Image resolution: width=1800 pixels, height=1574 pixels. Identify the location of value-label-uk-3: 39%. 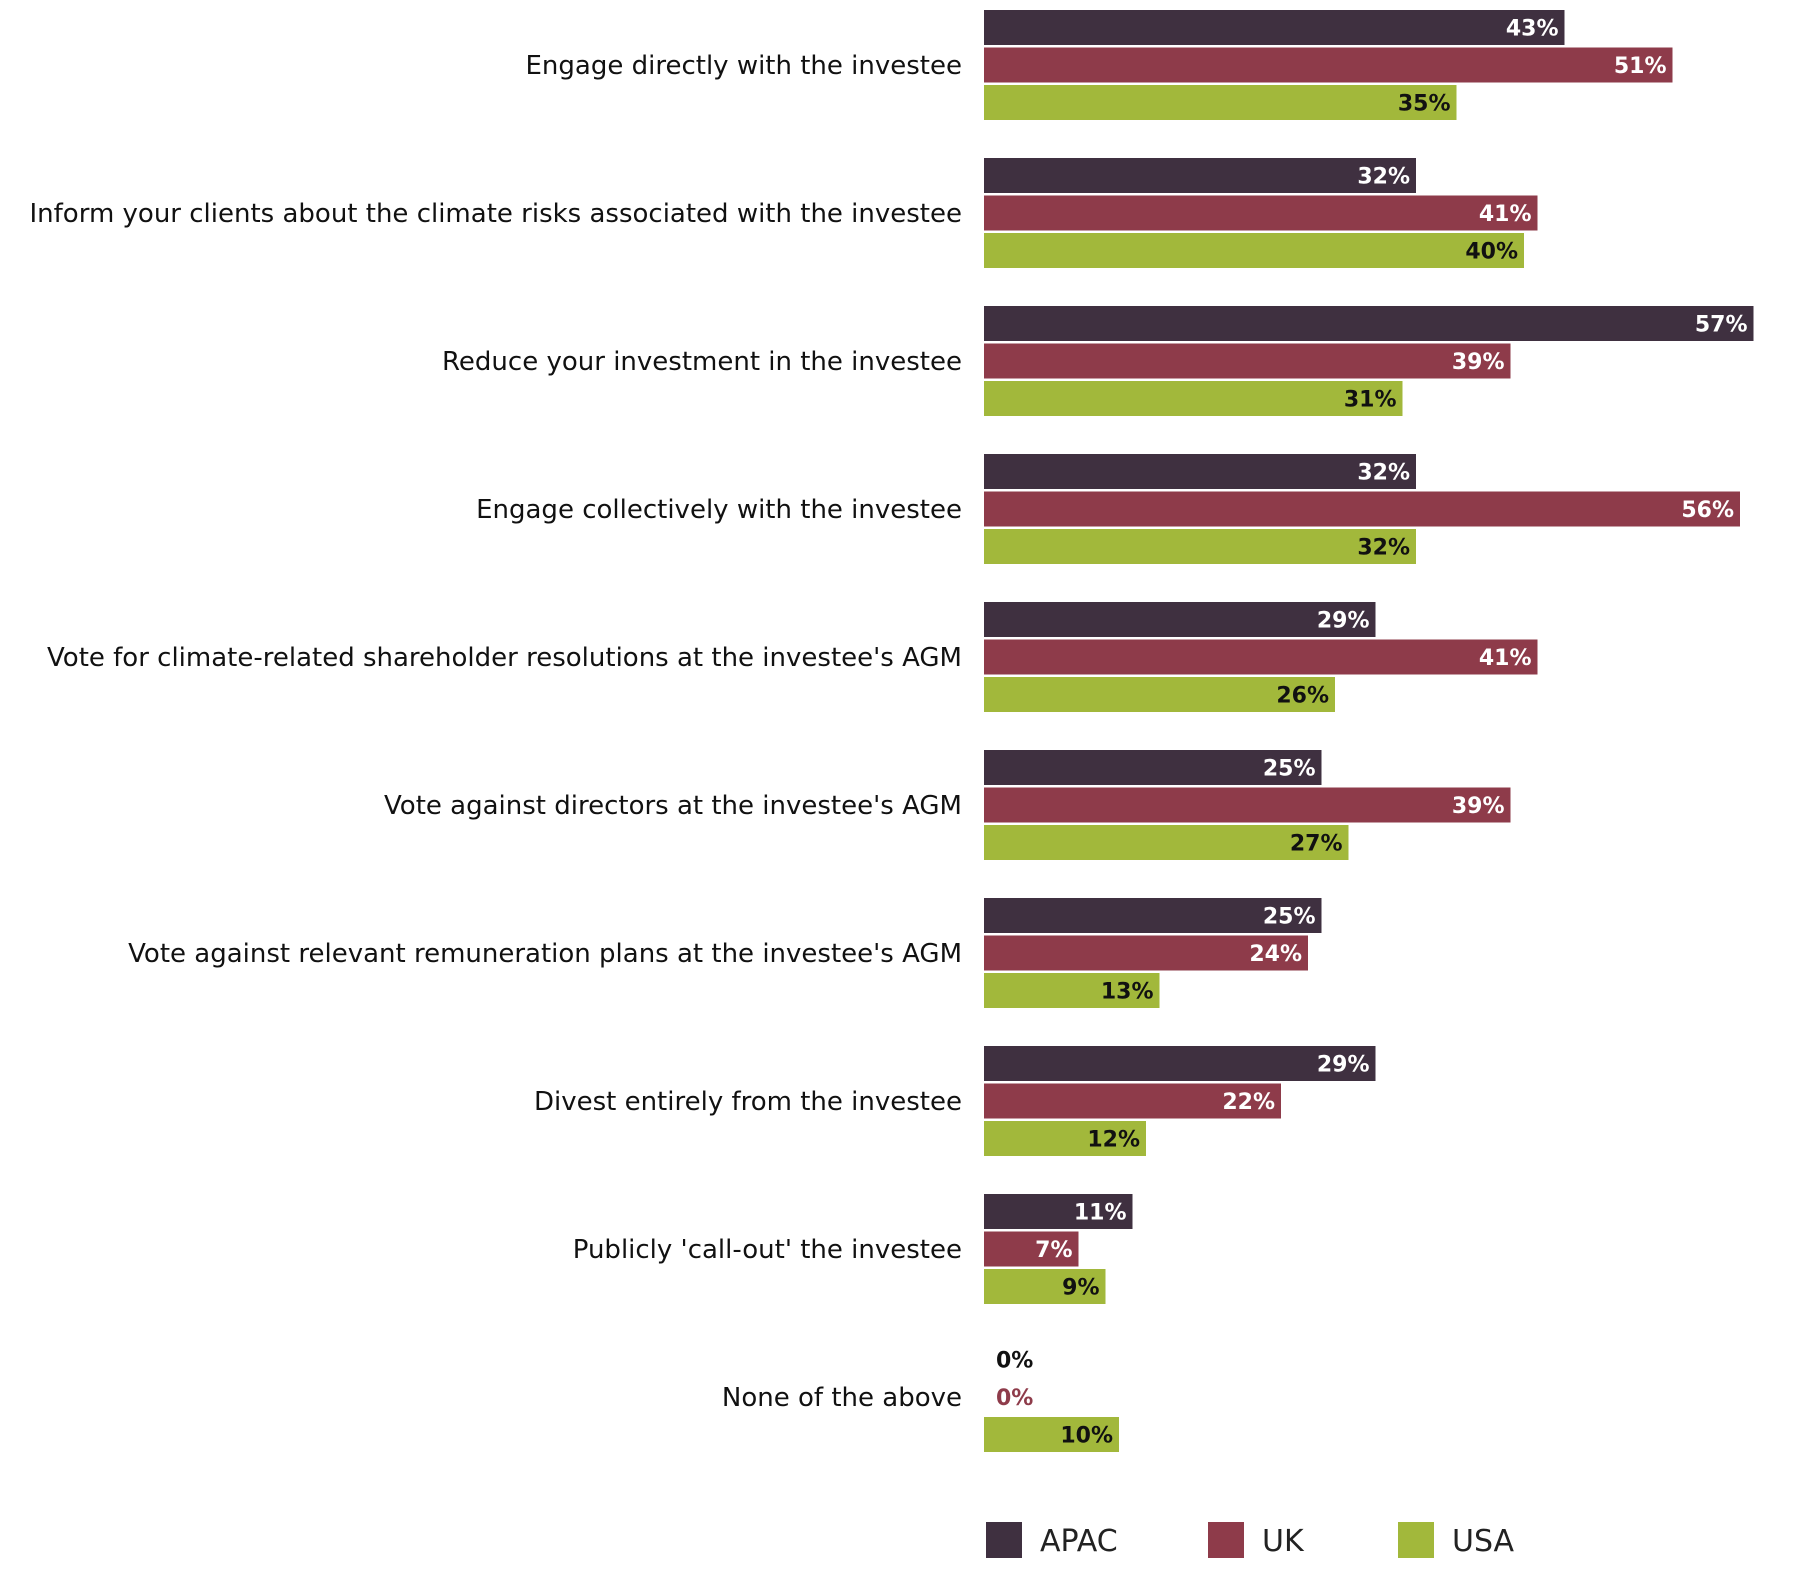
(1478, 362).